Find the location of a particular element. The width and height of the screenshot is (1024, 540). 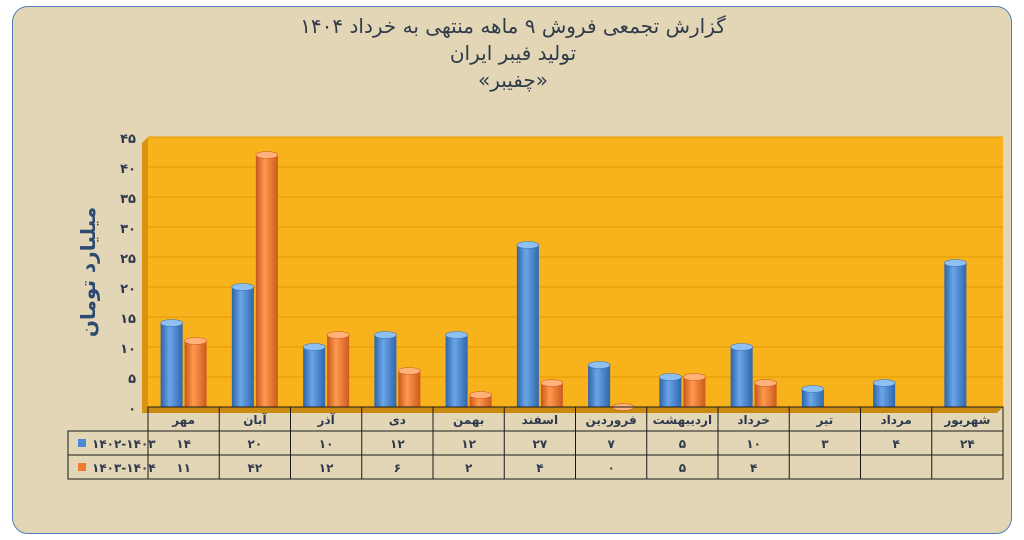

chart-subtitle: تولید فیبر ایران is located at coordinates (513, 53).